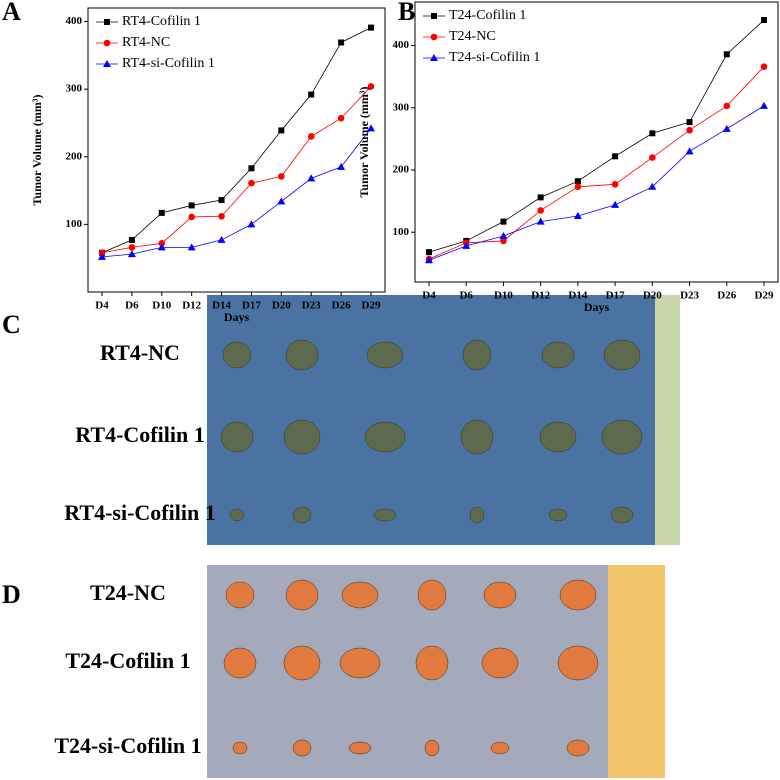 Image resolution: width=780 pixels, height=780 pixels. What do you see at coordinates (503, 296) in the screenshot?
I see `x-tick-label: D10` at bounding box center [503, 296].